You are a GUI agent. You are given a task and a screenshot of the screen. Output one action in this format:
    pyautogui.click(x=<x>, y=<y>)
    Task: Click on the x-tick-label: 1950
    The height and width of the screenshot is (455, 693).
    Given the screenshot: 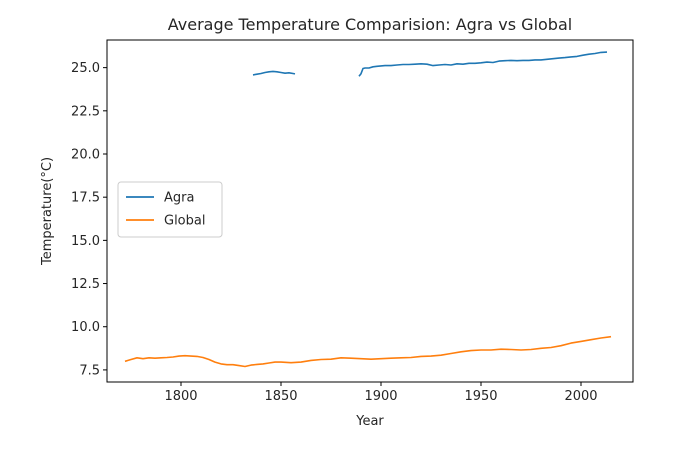 What is the action you would take?
    pyautogui.click(x=480, y=396)
    